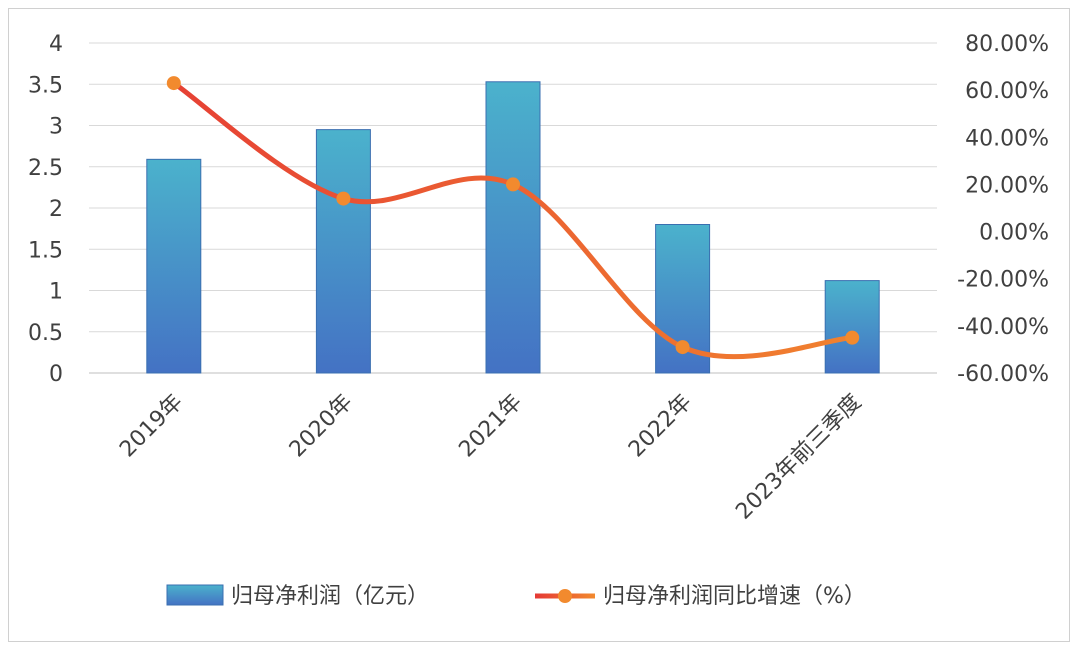 The width and height of the screenshot is (1080, 651). Describe the element at coordinates (1003, 374) in the screenshot. I see `right-axis-tick-label: -60.00%` at that location.